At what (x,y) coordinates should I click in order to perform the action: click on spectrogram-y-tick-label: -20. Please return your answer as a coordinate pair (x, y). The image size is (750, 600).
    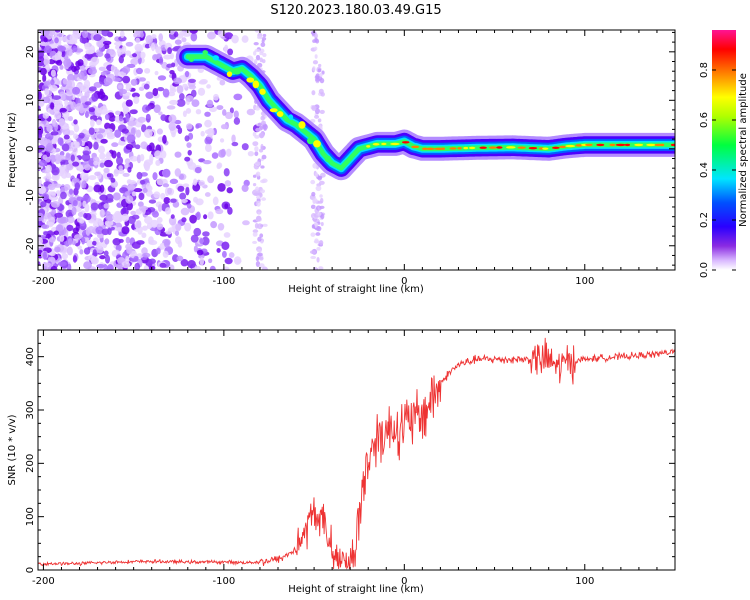
    Looking at the image, I should click on (30, 246).